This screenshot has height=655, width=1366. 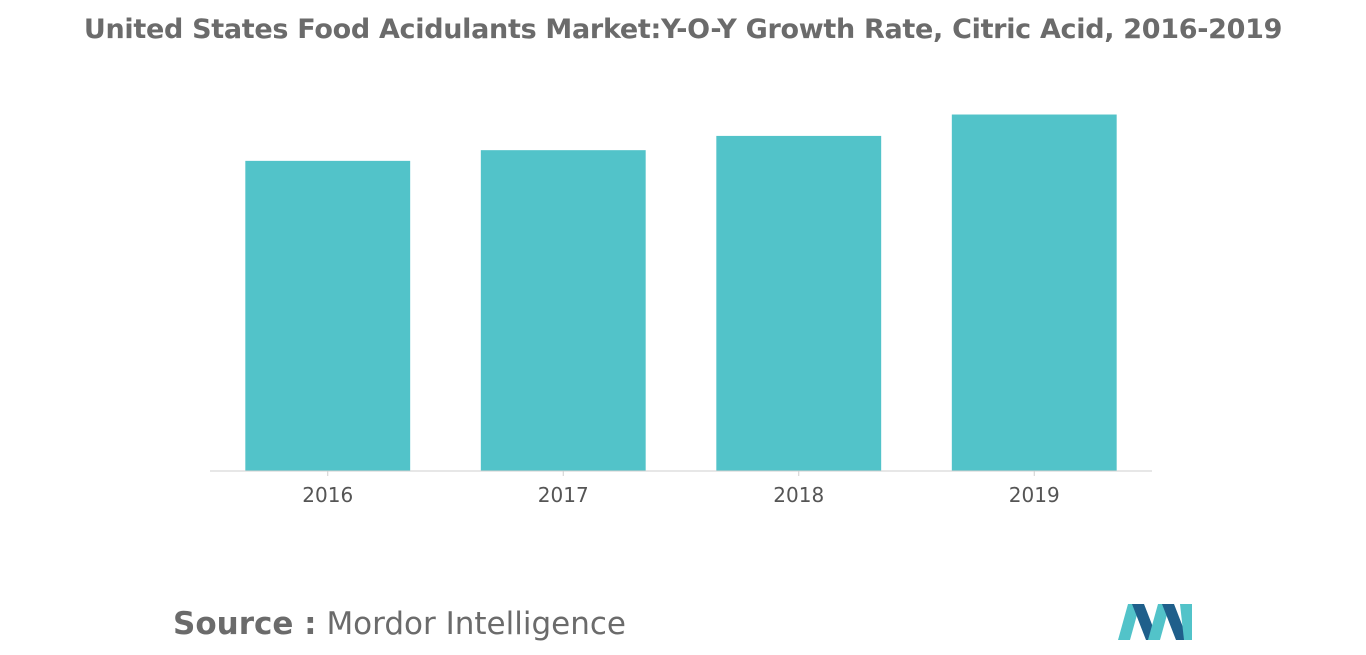 What do you see at coordinates (476, 624) in the screenshot?
I see `source-text: Mordor Intelligence` at bounding box center [476, 624].